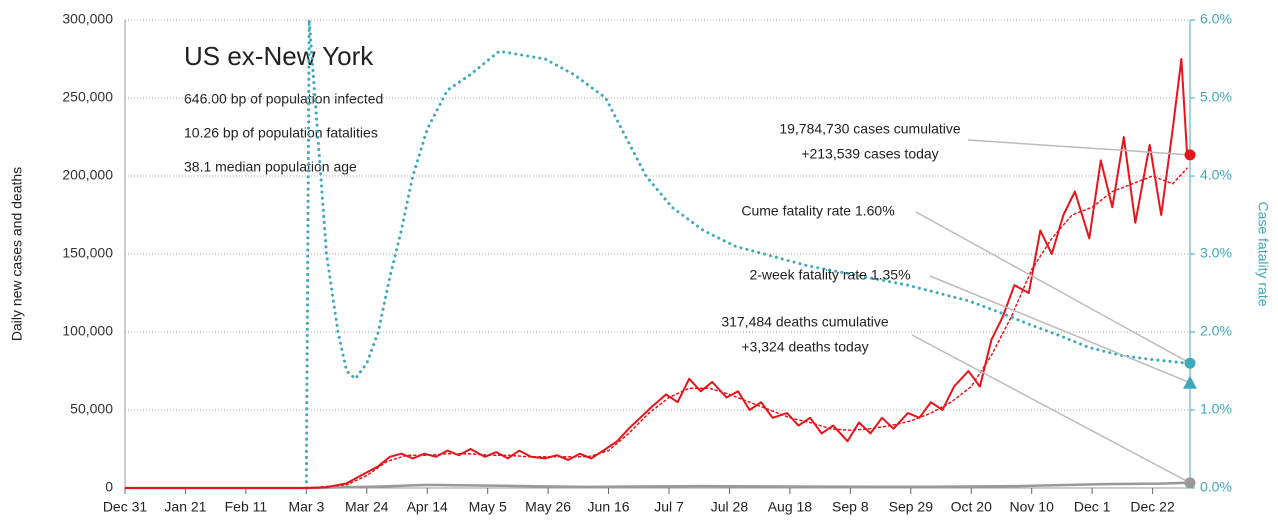 This screenshot has height=529, width=1278. What do you see at coordinates (87, 97) in the screenshot?
I see `y-tick-label: 250,000` at bounding box center [87, 97].